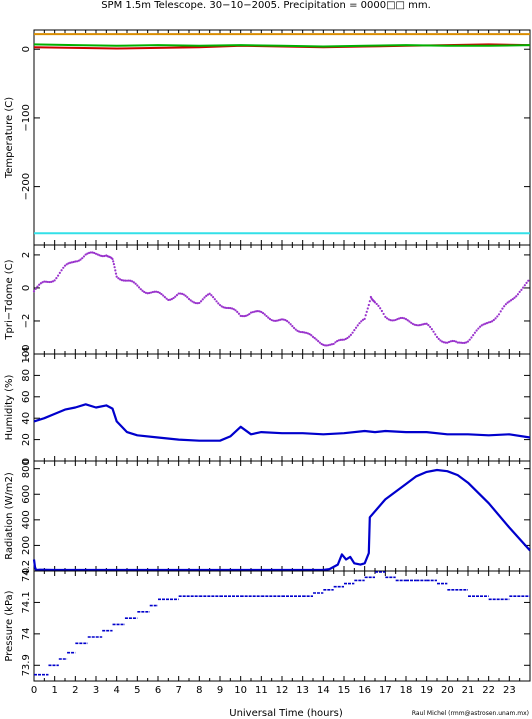 This screenshot has height=719, width=532. What do you see at coordinates (26, 49) in the screenshot?
I see `y-tick-label: 0` at bounding box center [26, 49].